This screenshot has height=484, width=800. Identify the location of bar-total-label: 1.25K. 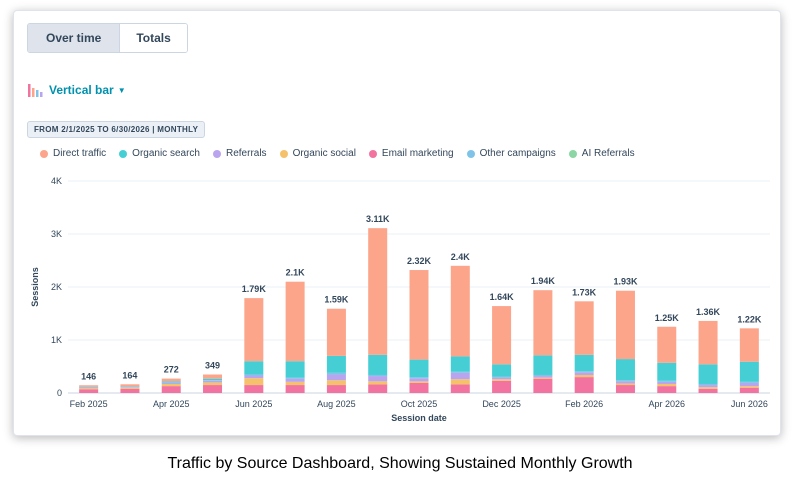
(667, 318).